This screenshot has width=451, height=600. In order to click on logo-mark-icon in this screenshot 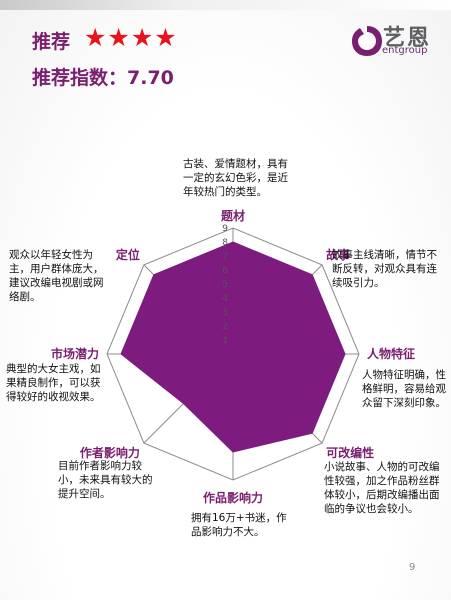, I will do `click(367, 41)`.